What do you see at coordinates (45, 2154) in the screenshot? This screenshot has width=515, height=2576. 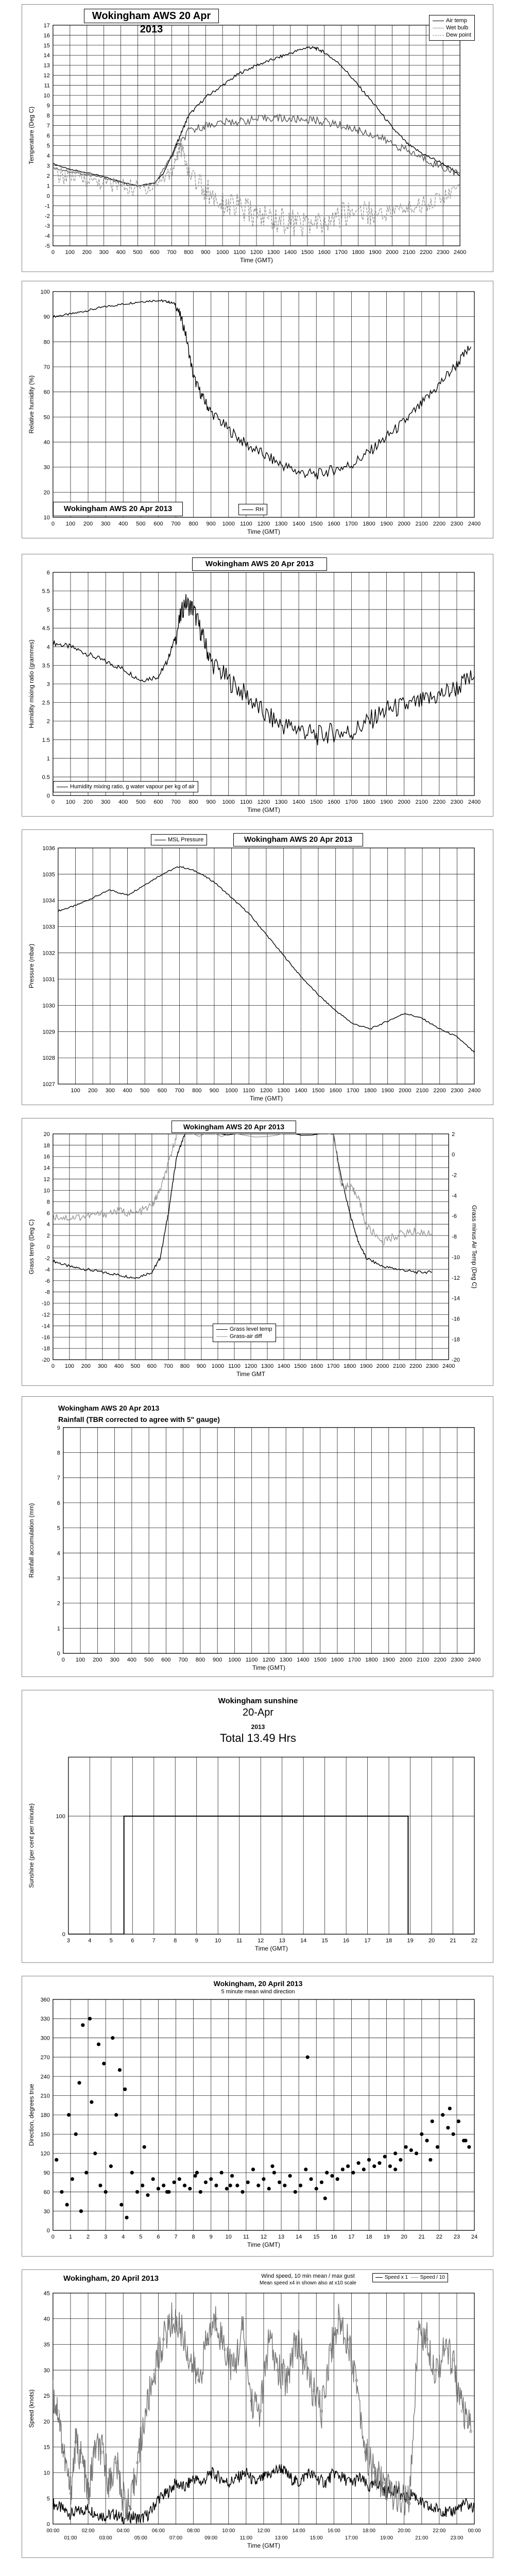 I see `y-tick-label: 120` at bounding box center [45, 2154].